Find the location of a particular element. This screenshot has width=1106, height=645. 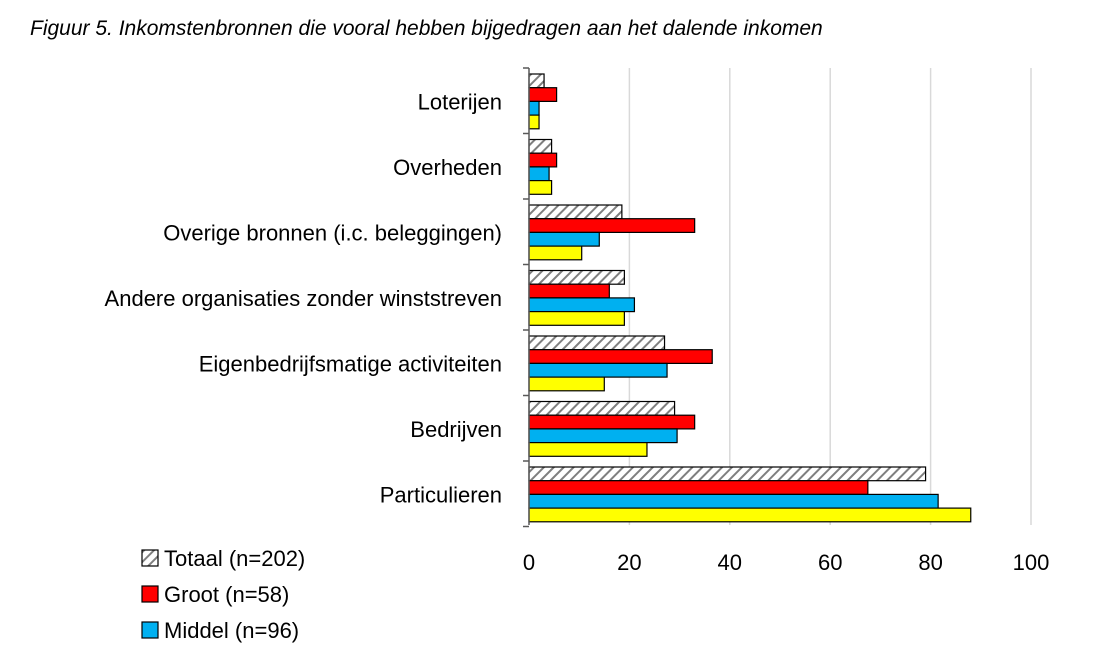

category-label: Loterijen is located at coordinates (460, 101).